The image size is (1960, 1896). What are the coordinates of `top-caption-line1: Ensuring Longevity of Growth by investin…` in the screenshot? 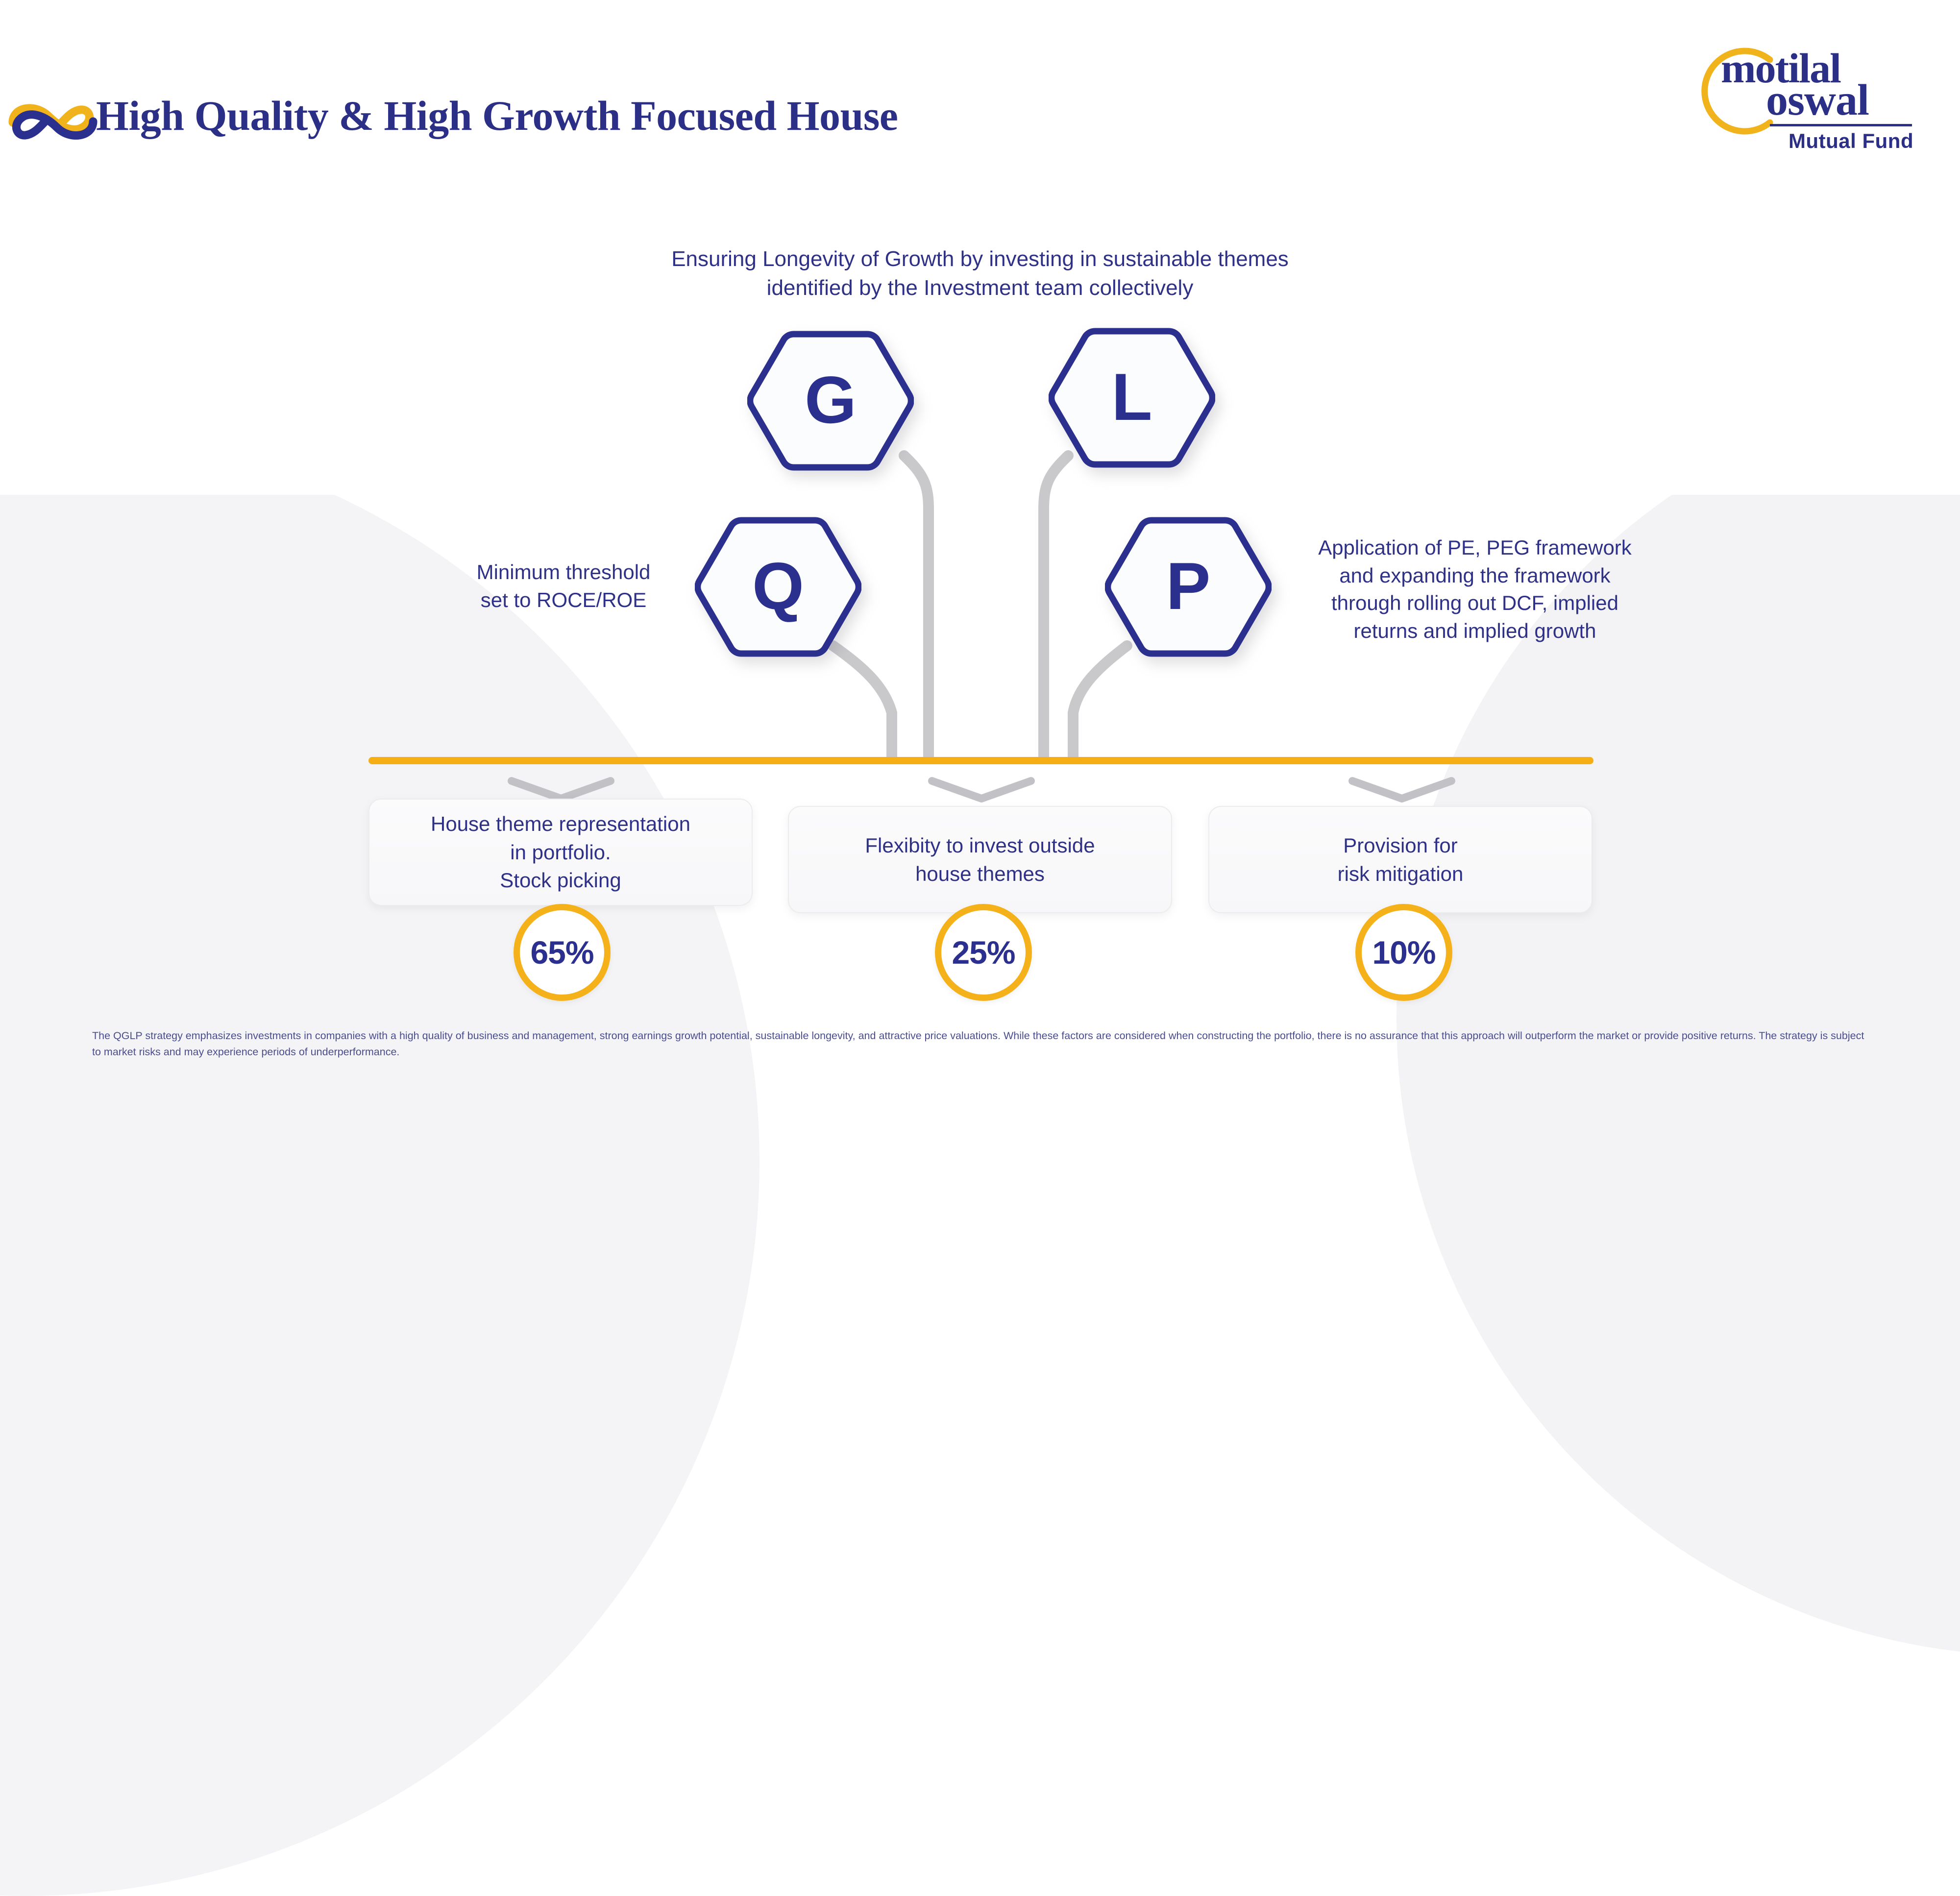 It's located at (980, 259).